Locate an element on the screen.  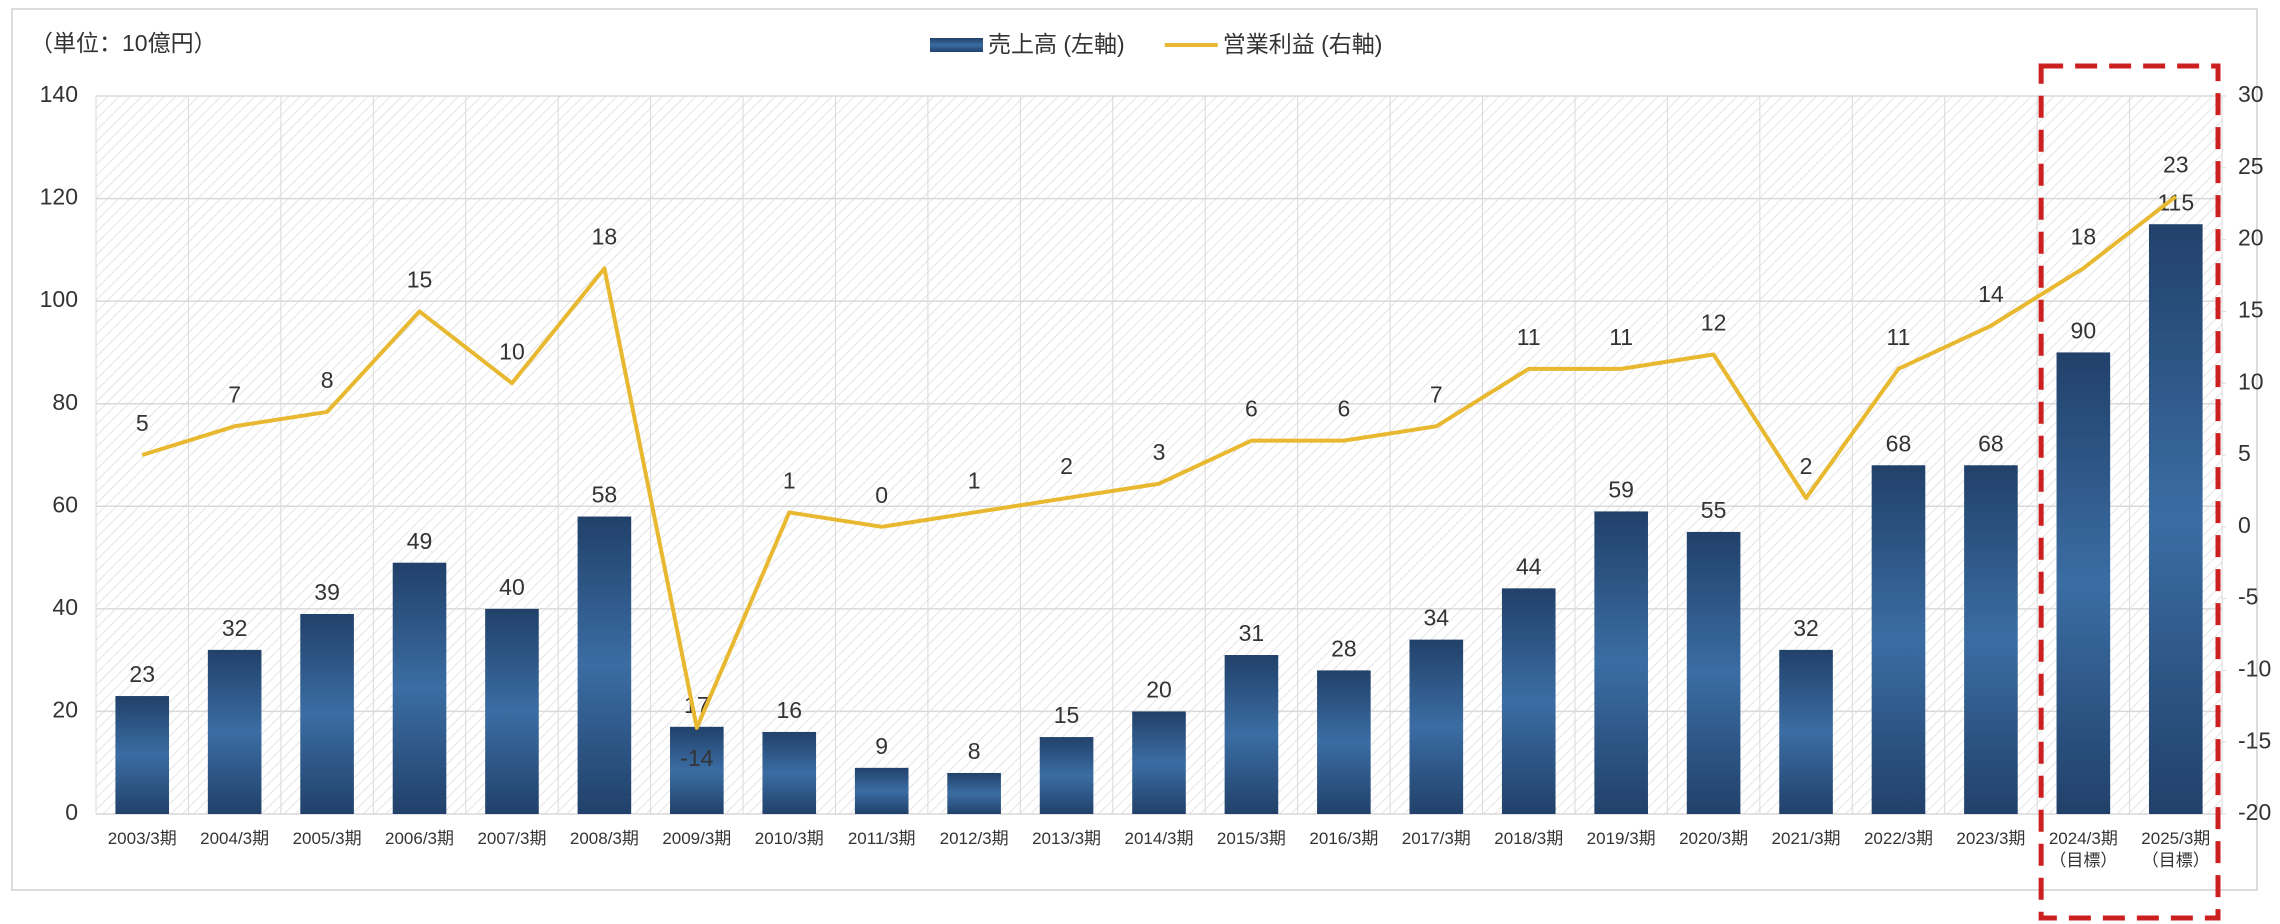
x-tick-label: 2006/3期 is located at coordinates (420, 838).